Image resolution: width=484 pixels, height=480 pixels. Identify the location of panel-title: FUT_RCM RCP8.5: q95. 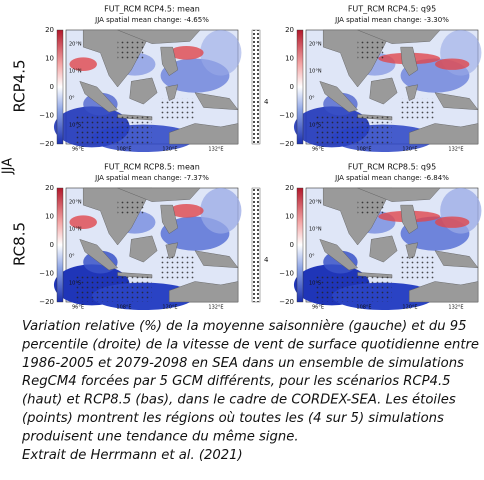
(392, 167).